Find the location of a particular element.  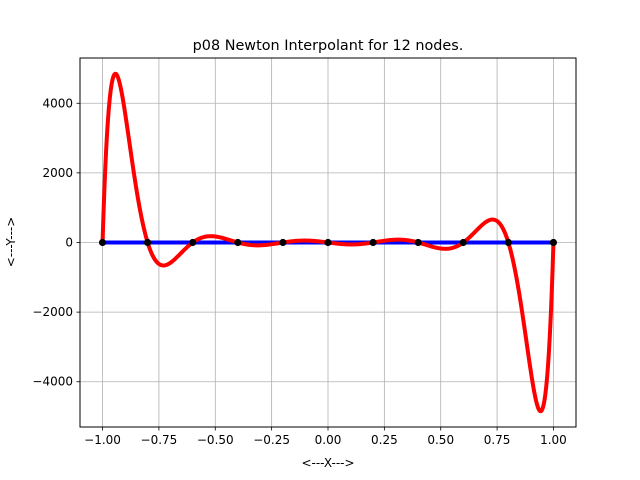

x-tick-label: 0.00 is located at coordinates (328, 440).